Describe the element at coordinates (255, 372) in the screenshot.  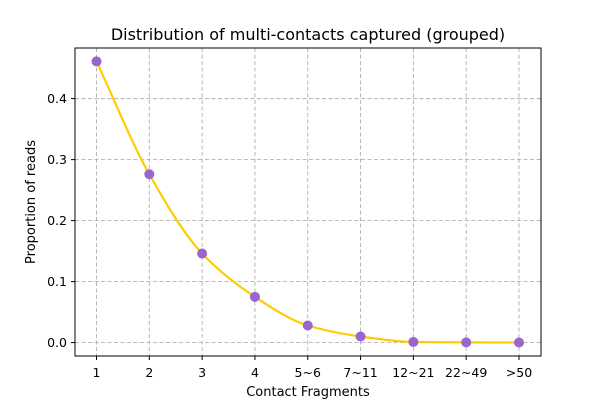
I see `x-tick-label: 4` at that location.